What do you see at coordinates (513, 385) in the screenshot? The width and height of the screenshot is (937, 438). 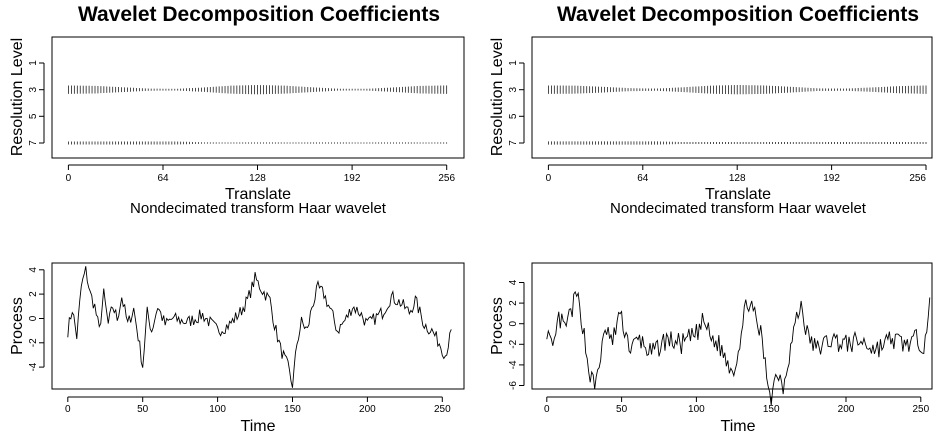 I see `y-tick-label: -6` at bounding box center [513, 385].